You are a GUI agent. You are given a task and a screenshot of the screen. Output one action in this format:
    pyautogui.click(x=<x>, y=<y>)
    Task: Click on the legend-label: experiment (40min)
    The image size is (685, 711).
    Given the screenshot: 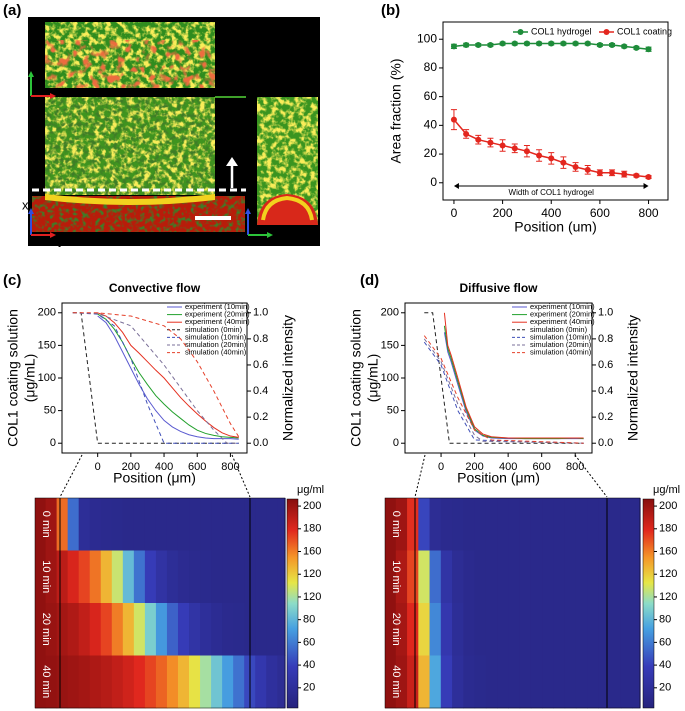 What is the action you would take?
    pyautogui.click(x=217, y=321)
    